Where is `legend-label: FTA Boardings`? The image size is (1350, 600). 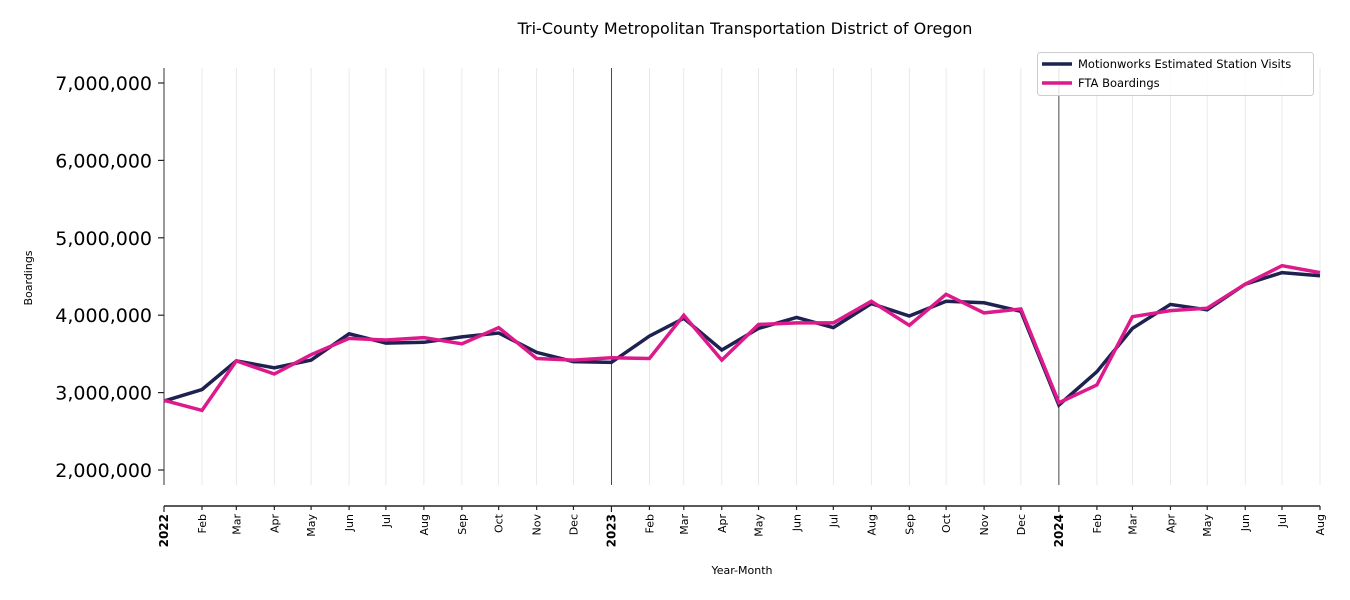
legend-label: FTA Boardings is located at coordinates (1119, 83).